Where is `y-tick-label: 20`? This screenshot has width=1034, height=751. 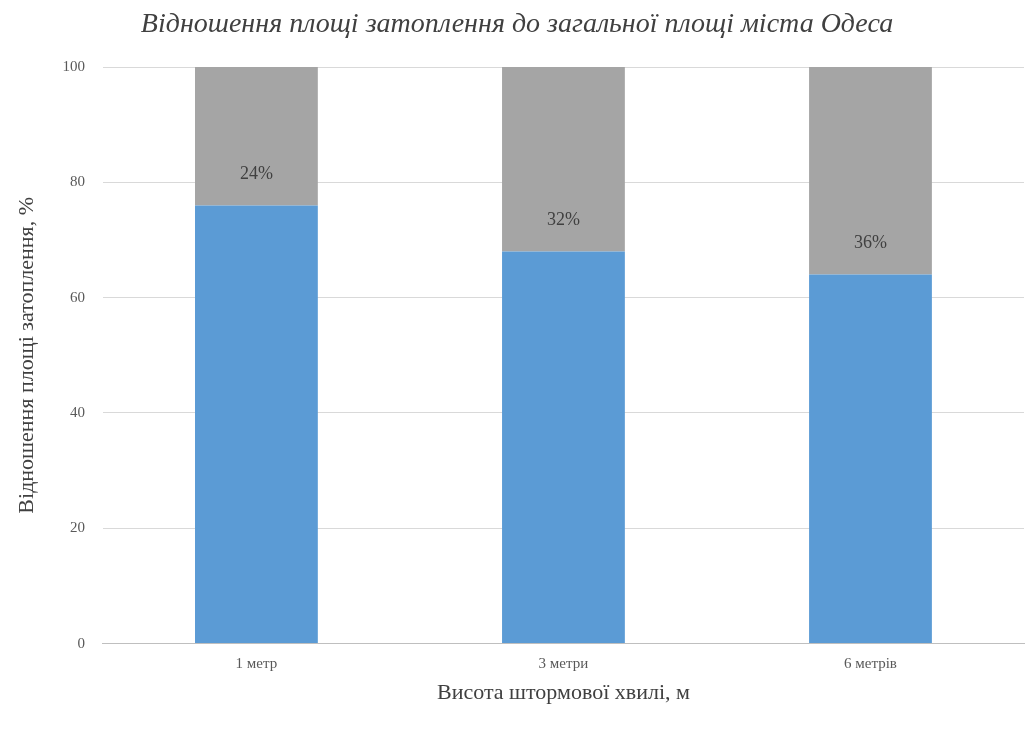 y-tick-label: 20 is located at coordinates (77, 527).